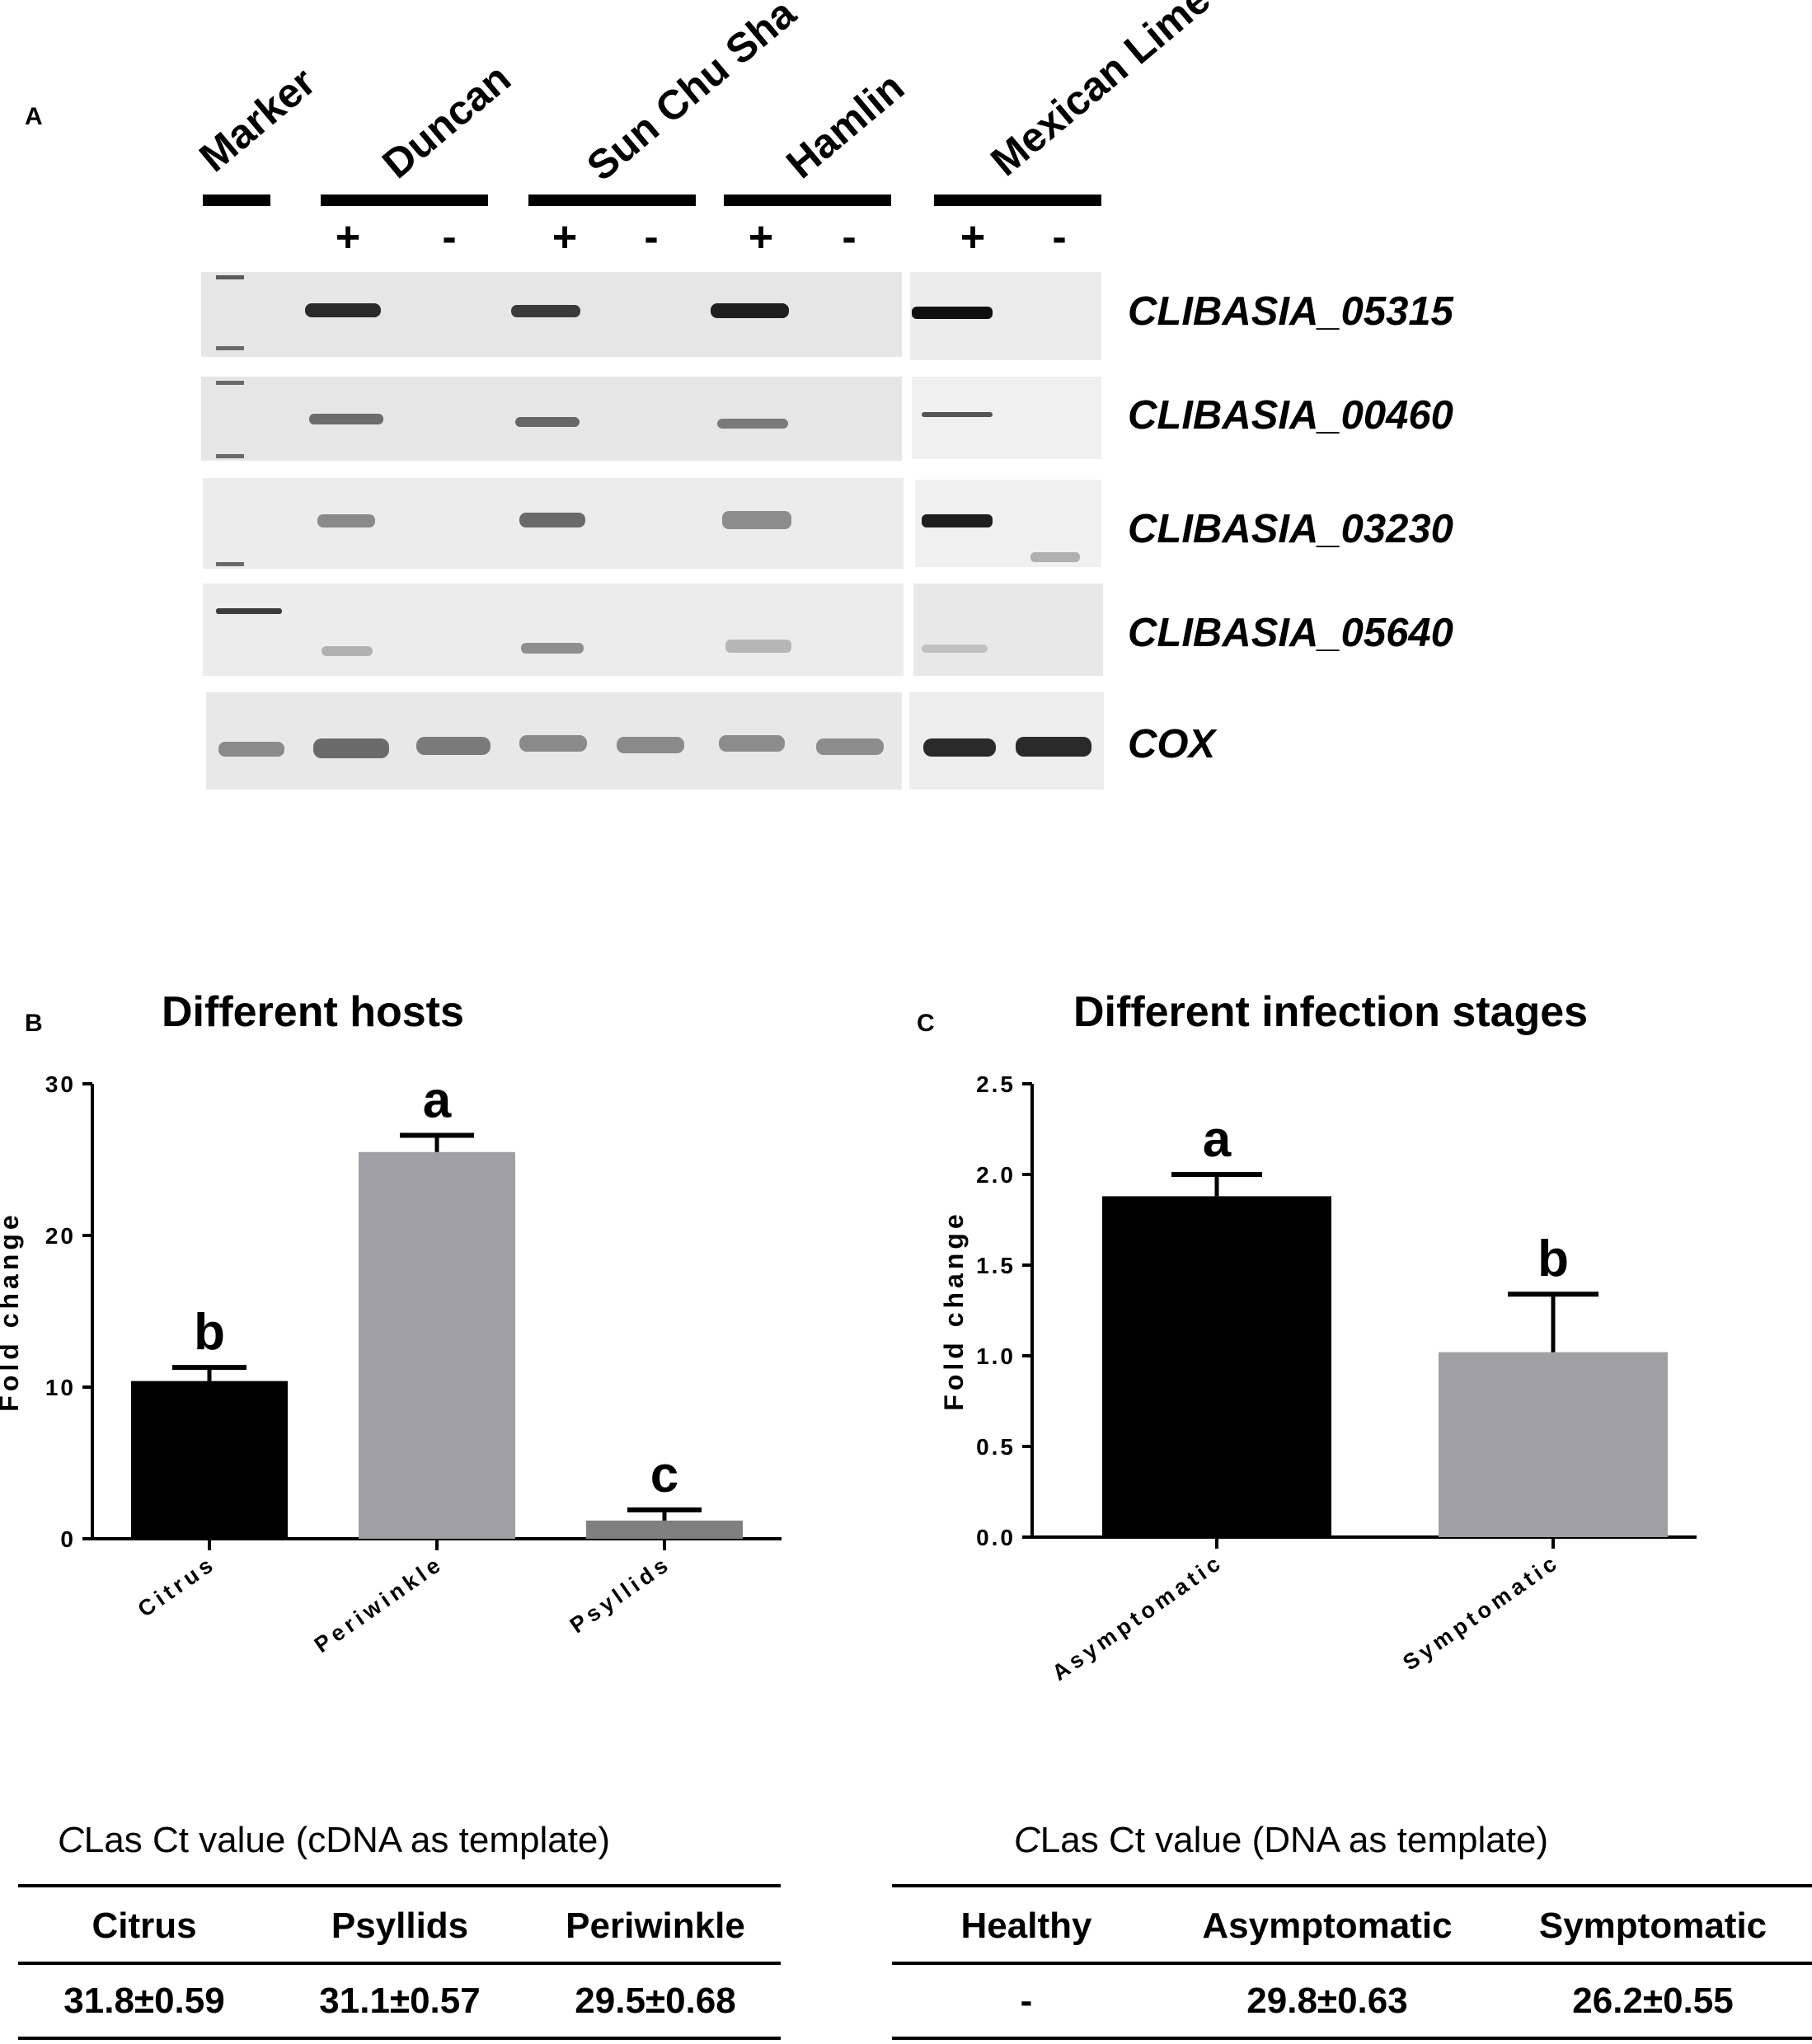  Describe the element at coordinates (34, 116) in the screenshot. I see `panel-a-letter: A` at that location.